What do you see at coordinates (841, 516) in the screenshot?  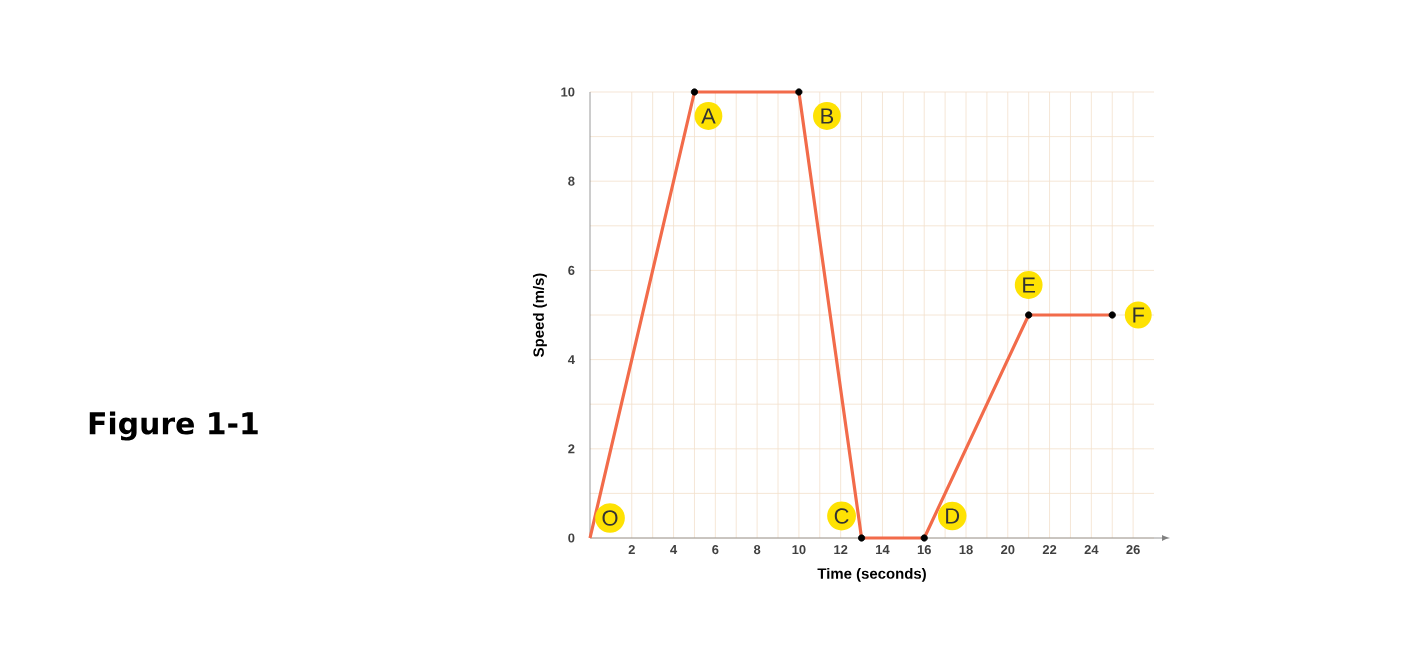 I see `annotation: C` at bounding box center [841, 516].